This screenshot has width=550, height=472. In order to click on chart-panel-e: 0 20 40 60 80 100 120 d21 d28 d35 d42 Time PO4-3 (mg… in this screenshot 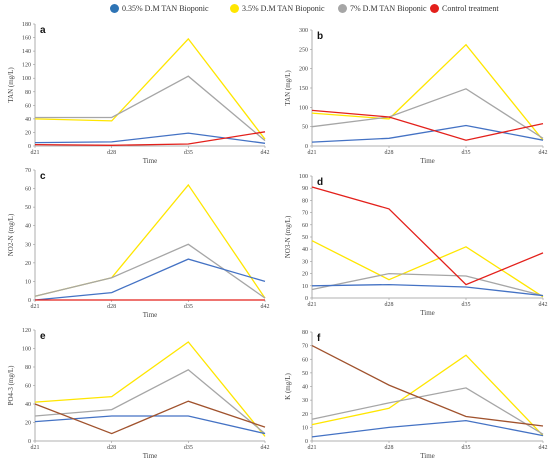, I will do `click(138, 394)`.